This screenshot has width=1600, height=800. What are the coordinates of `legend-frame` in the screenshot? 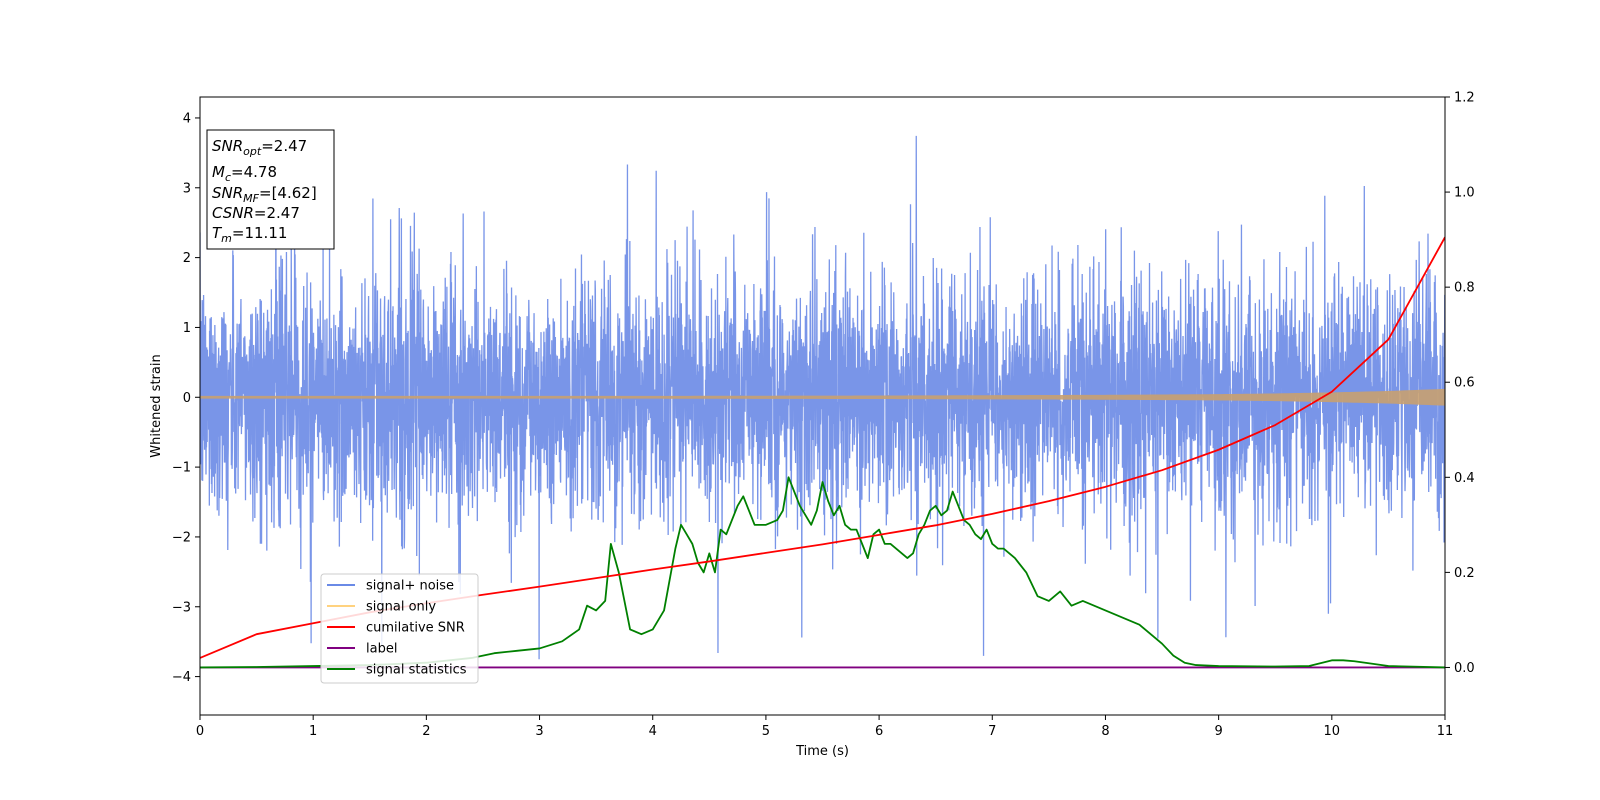 It's located at (399, 628).